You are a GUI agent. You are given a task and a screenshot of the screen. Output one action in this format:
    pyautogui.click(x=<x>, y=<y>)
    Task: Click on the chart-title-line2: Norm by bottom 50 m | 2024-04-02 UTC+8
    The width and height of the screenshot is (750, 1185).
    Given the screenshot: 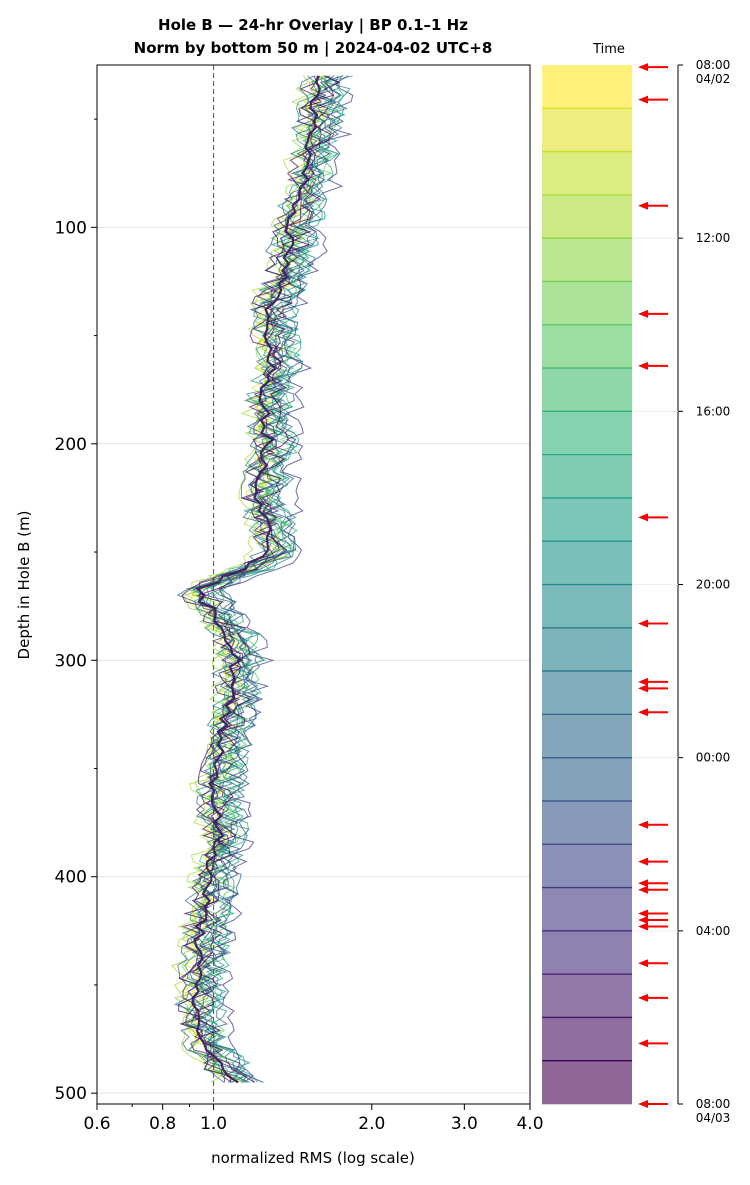 What is the action you would take?
    pyautogui.click(x=313, y=48)
    